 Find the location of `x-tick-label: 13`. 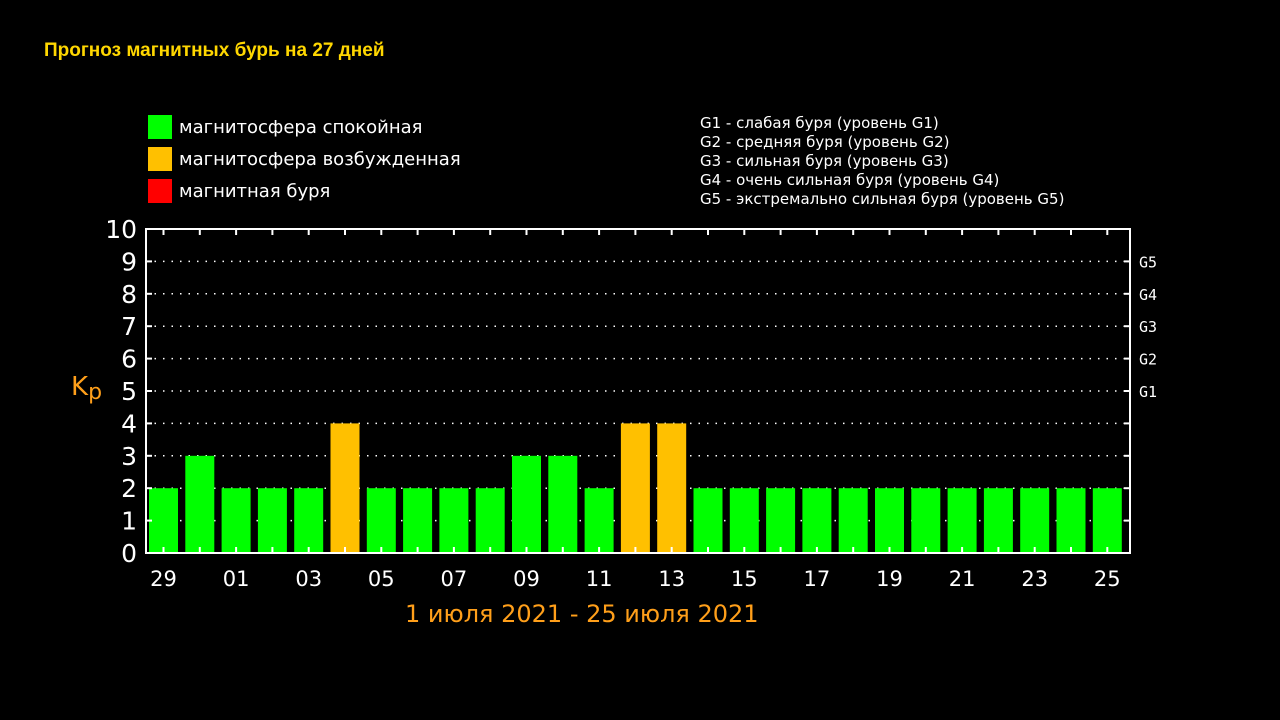

x-tick-label: 13 is located at coordinates (671, 579).